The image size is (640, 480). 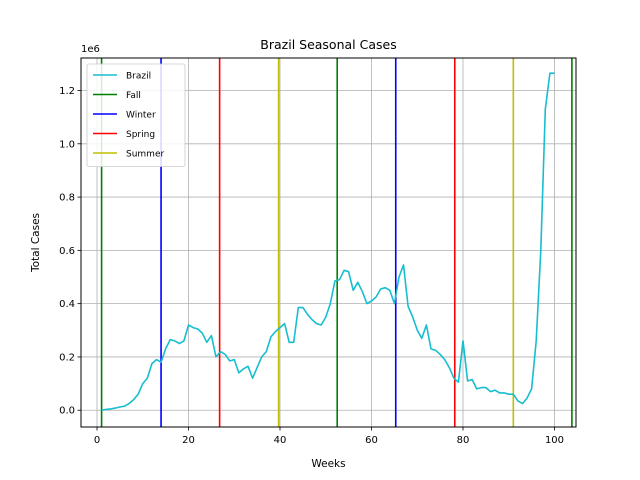 I want to click on legend-label-fall: Fall, so click(x=133, y=96).